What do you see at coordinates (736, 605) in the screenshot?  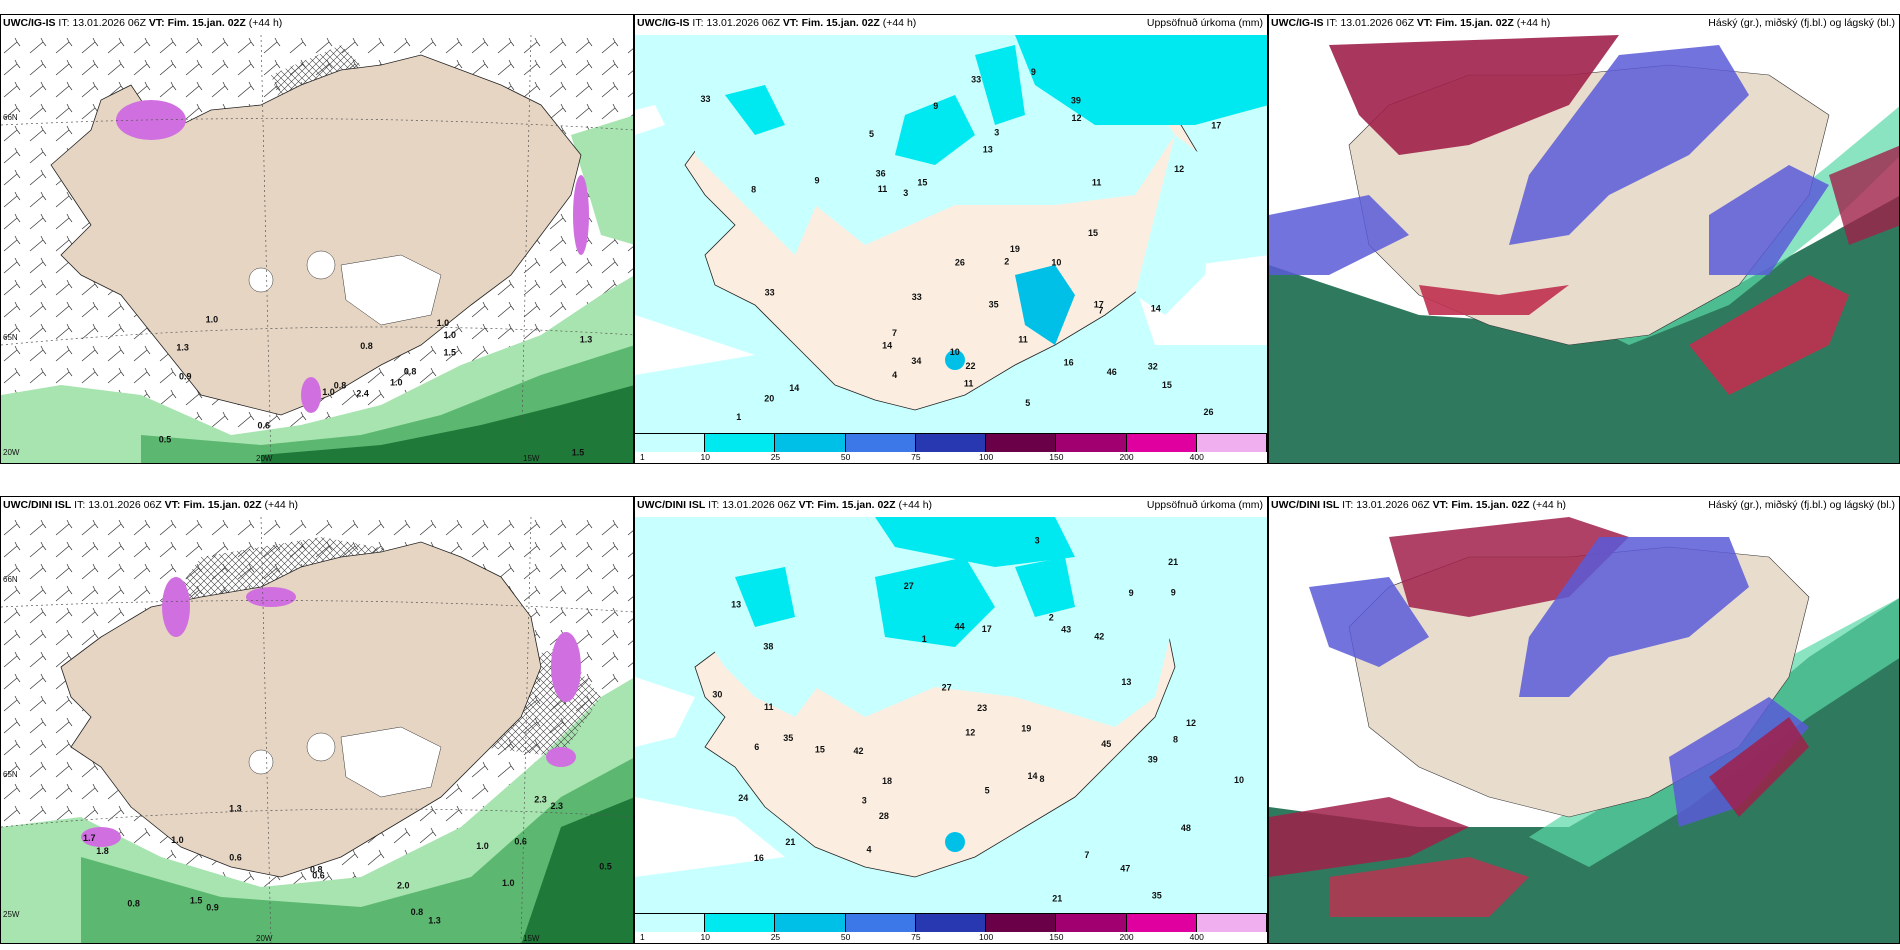 I see `map-value-label: 13` at bounding box center [736, 605].